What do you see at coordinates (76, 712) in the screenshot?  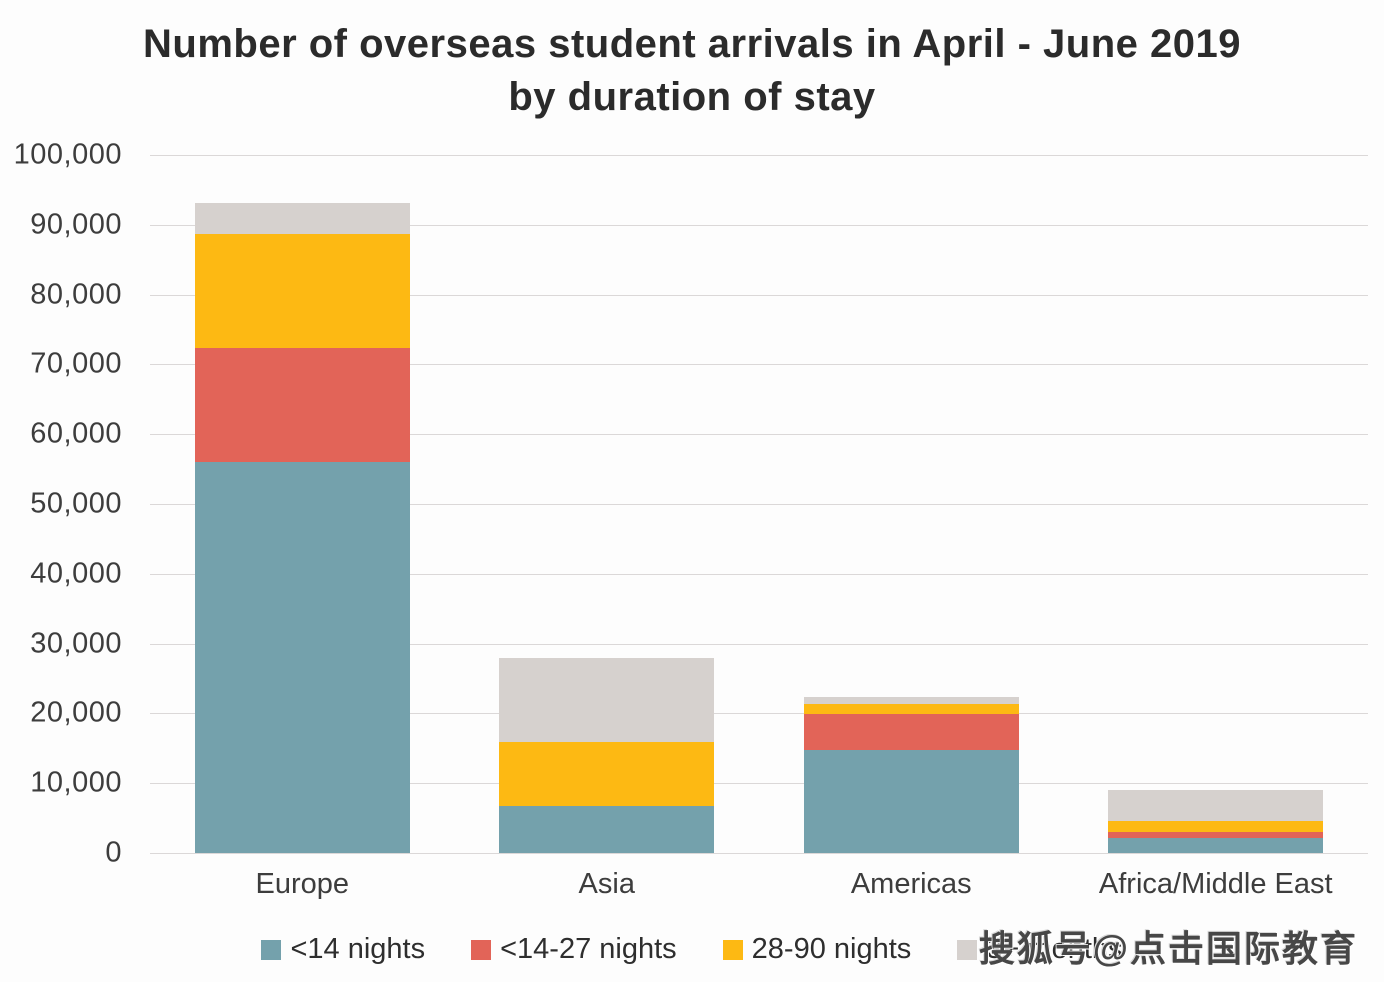 I see `y-tick-label: 20,000` at bounding box center [76, 712].